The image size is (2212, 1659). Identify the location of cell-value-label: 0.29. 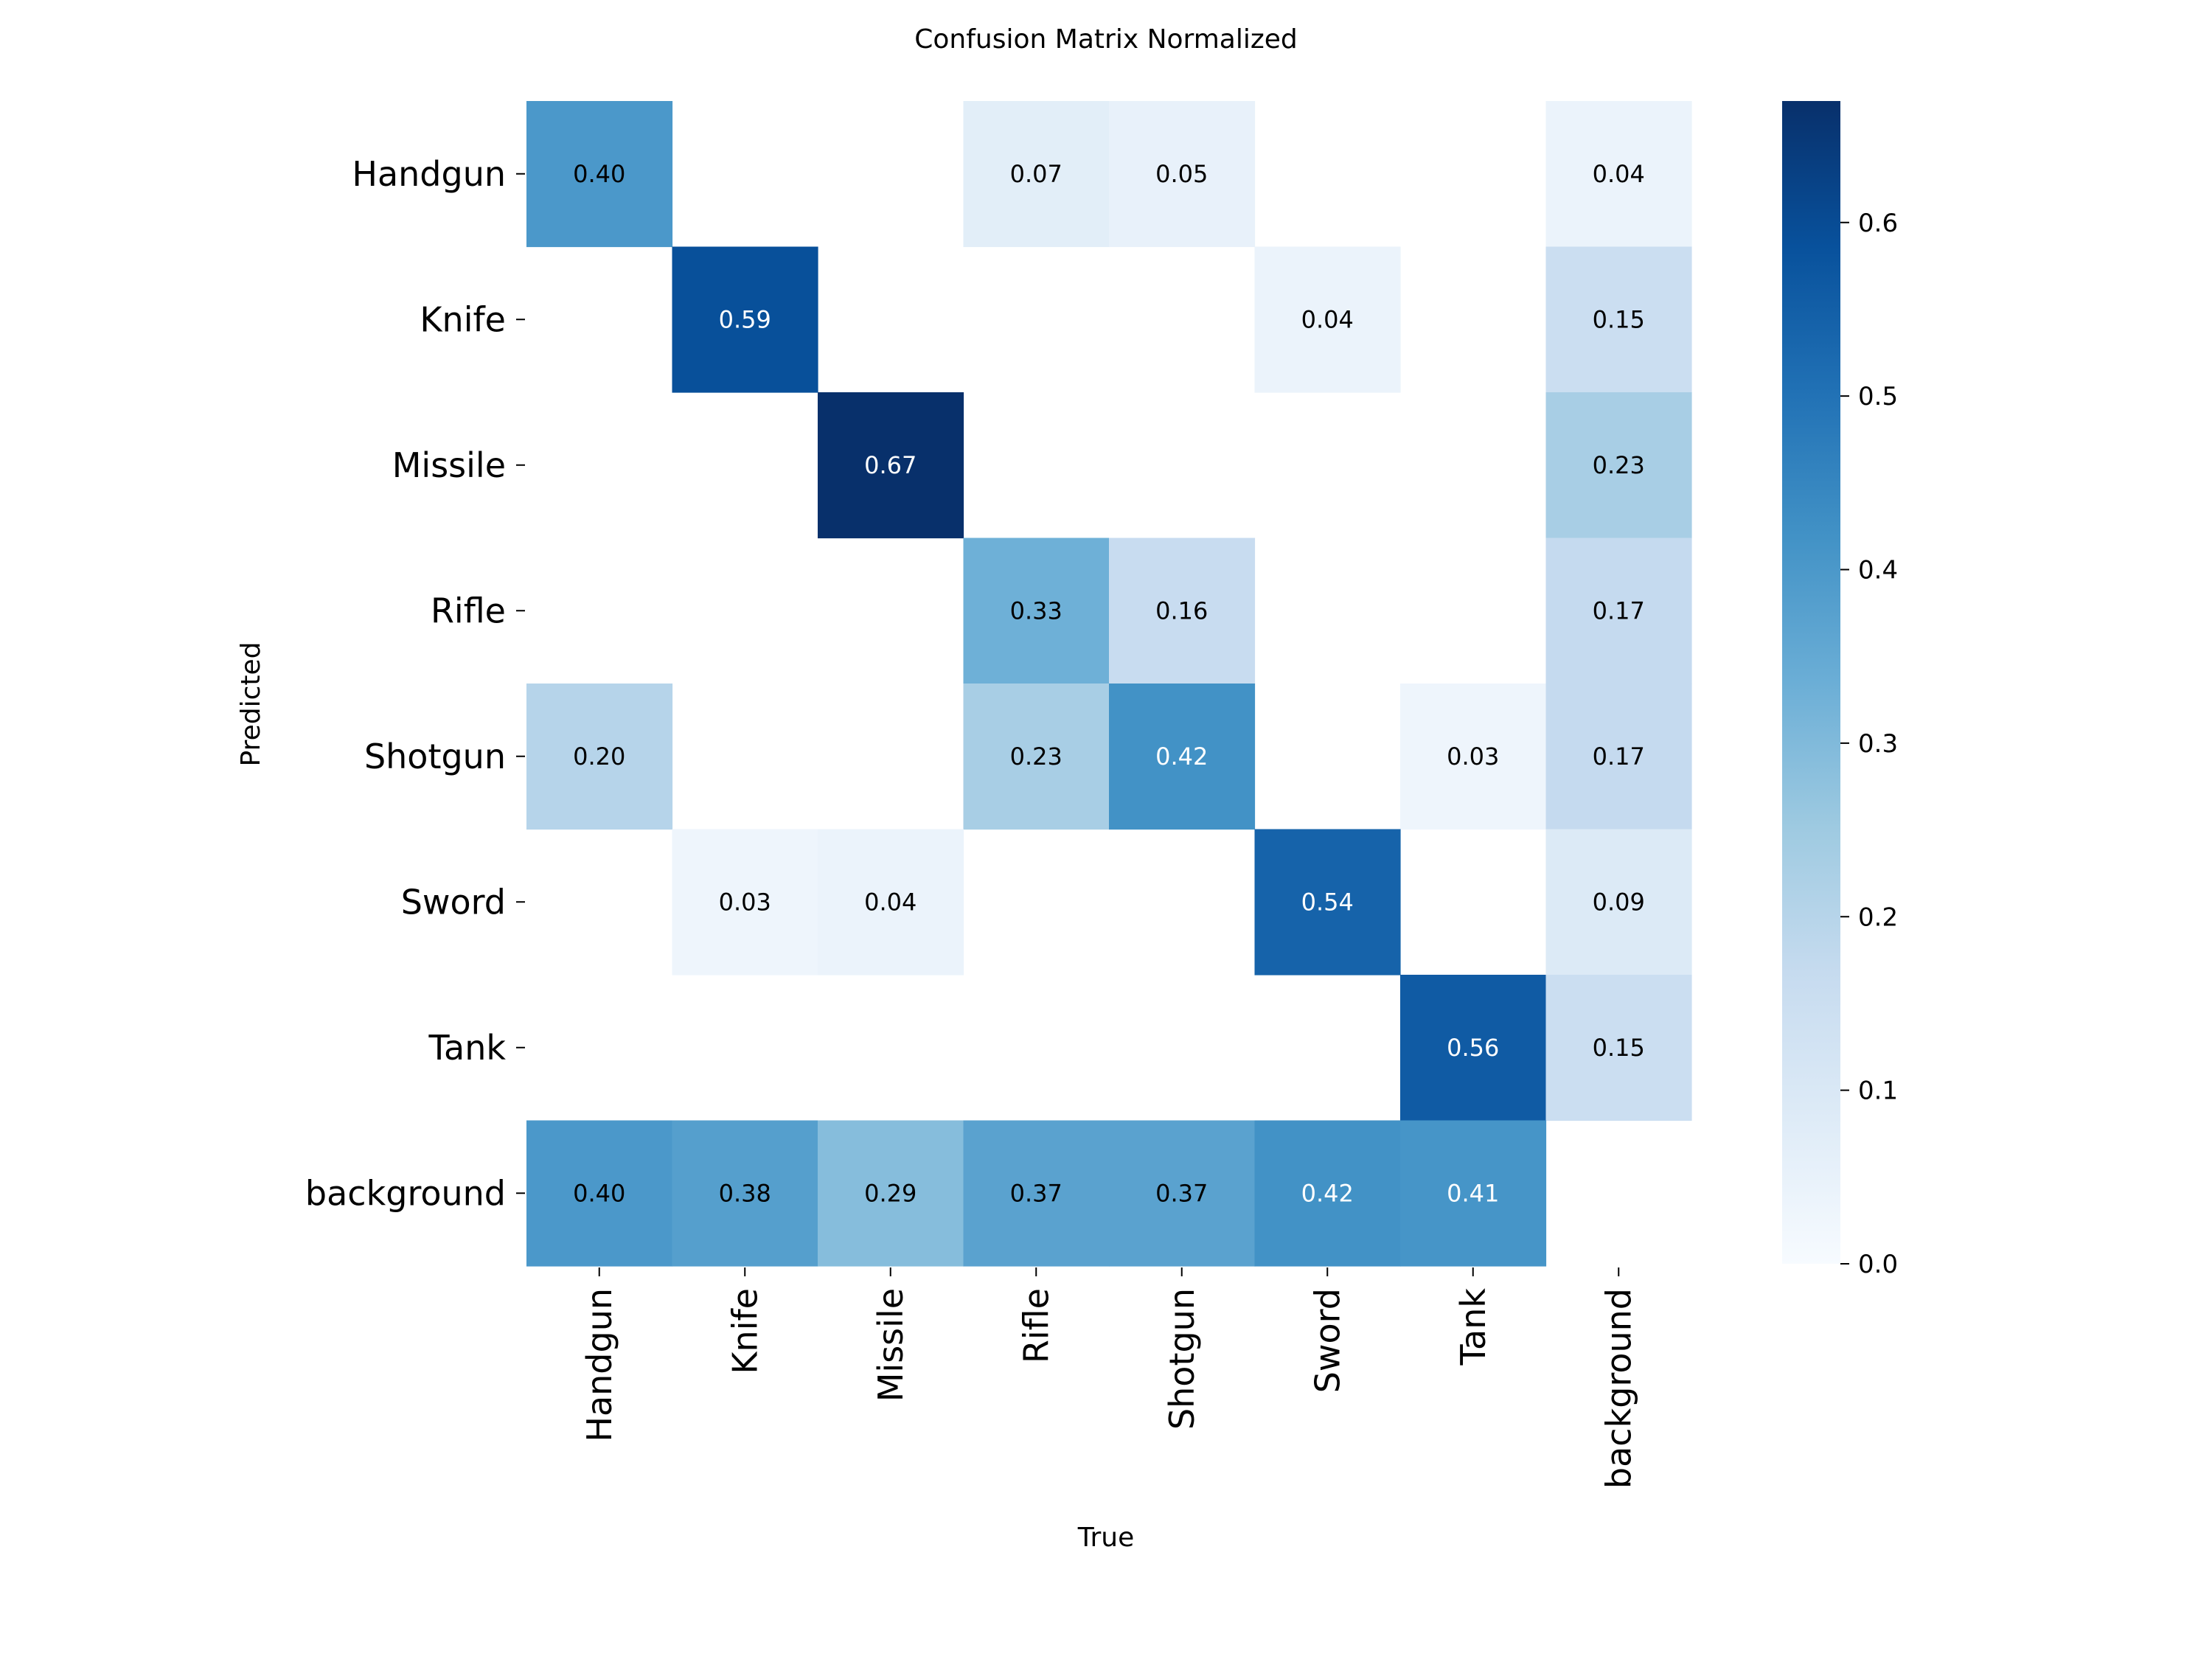
(890, 1193).